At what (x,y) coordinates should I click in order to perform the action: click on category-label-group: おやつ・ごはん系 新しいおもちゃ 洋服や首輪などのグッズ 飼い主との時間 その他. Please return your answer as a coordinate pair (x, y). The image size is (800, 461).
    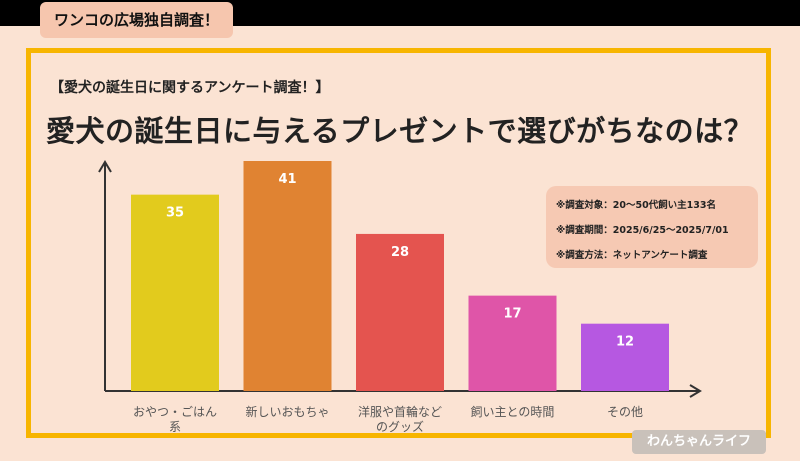
    Looking at the image, I should click on (388, 419).